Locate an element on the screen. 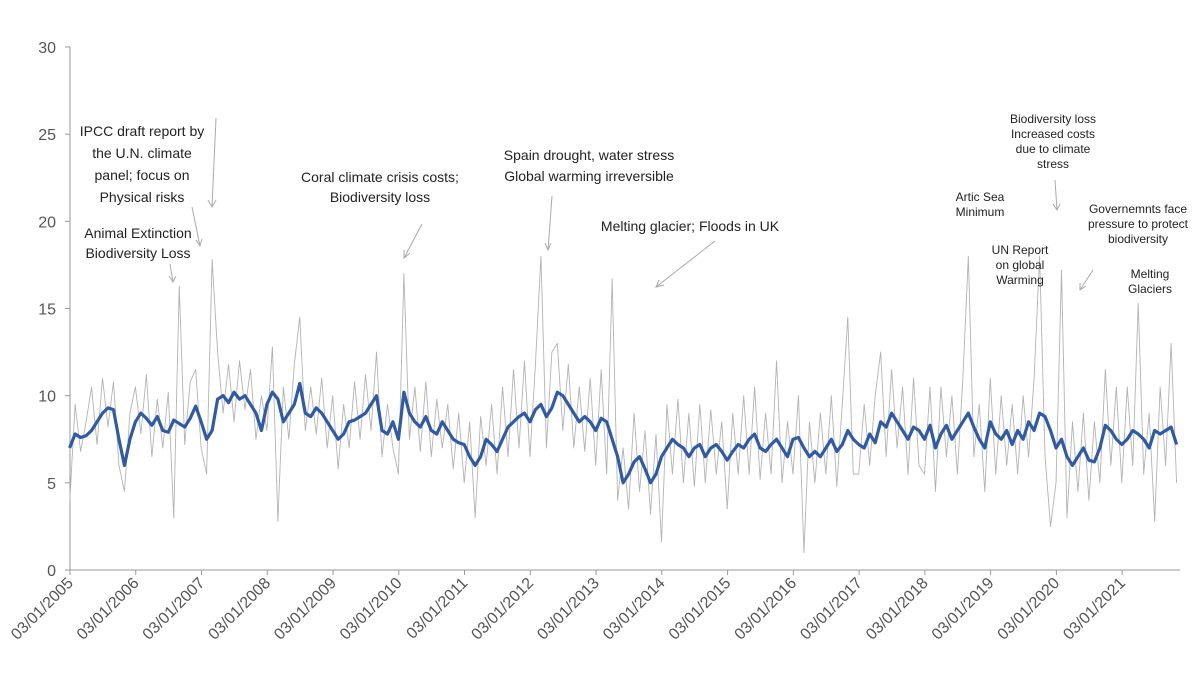 The image size is (1198, 673). annotation: Melting glacier; Floods in UK is located at coordinates (690, 226).